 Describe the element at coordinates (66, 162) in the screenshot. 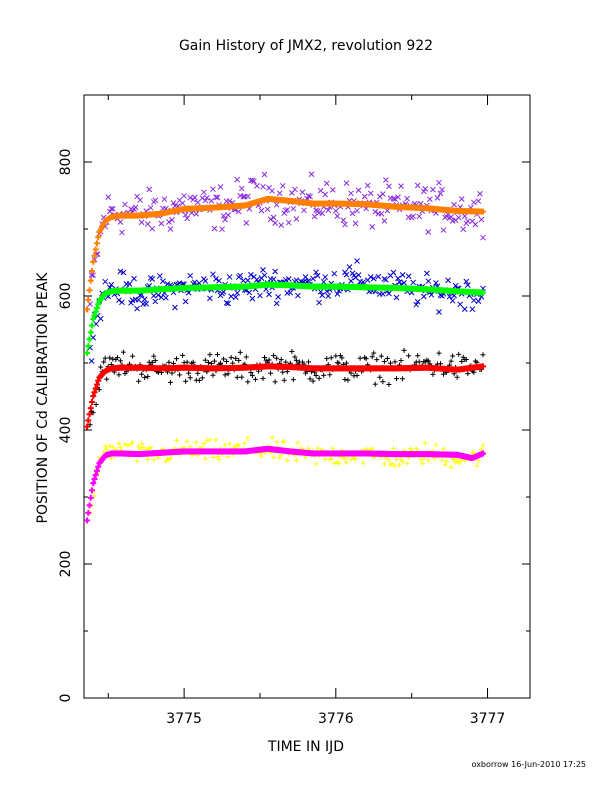

I see `y-tick-label: 800` at that location.